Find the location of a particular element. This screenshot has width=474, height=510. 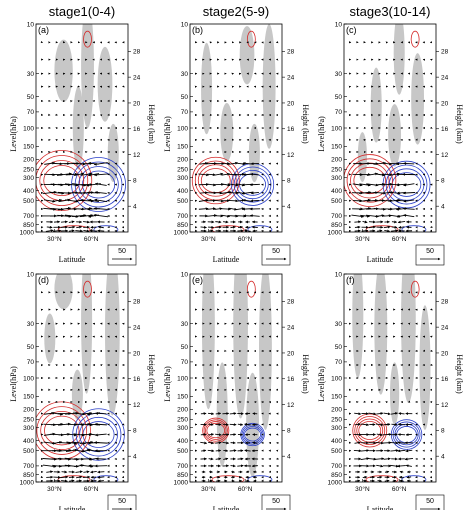

y-tick-label: 1000 is located at coordinates (335, 482).